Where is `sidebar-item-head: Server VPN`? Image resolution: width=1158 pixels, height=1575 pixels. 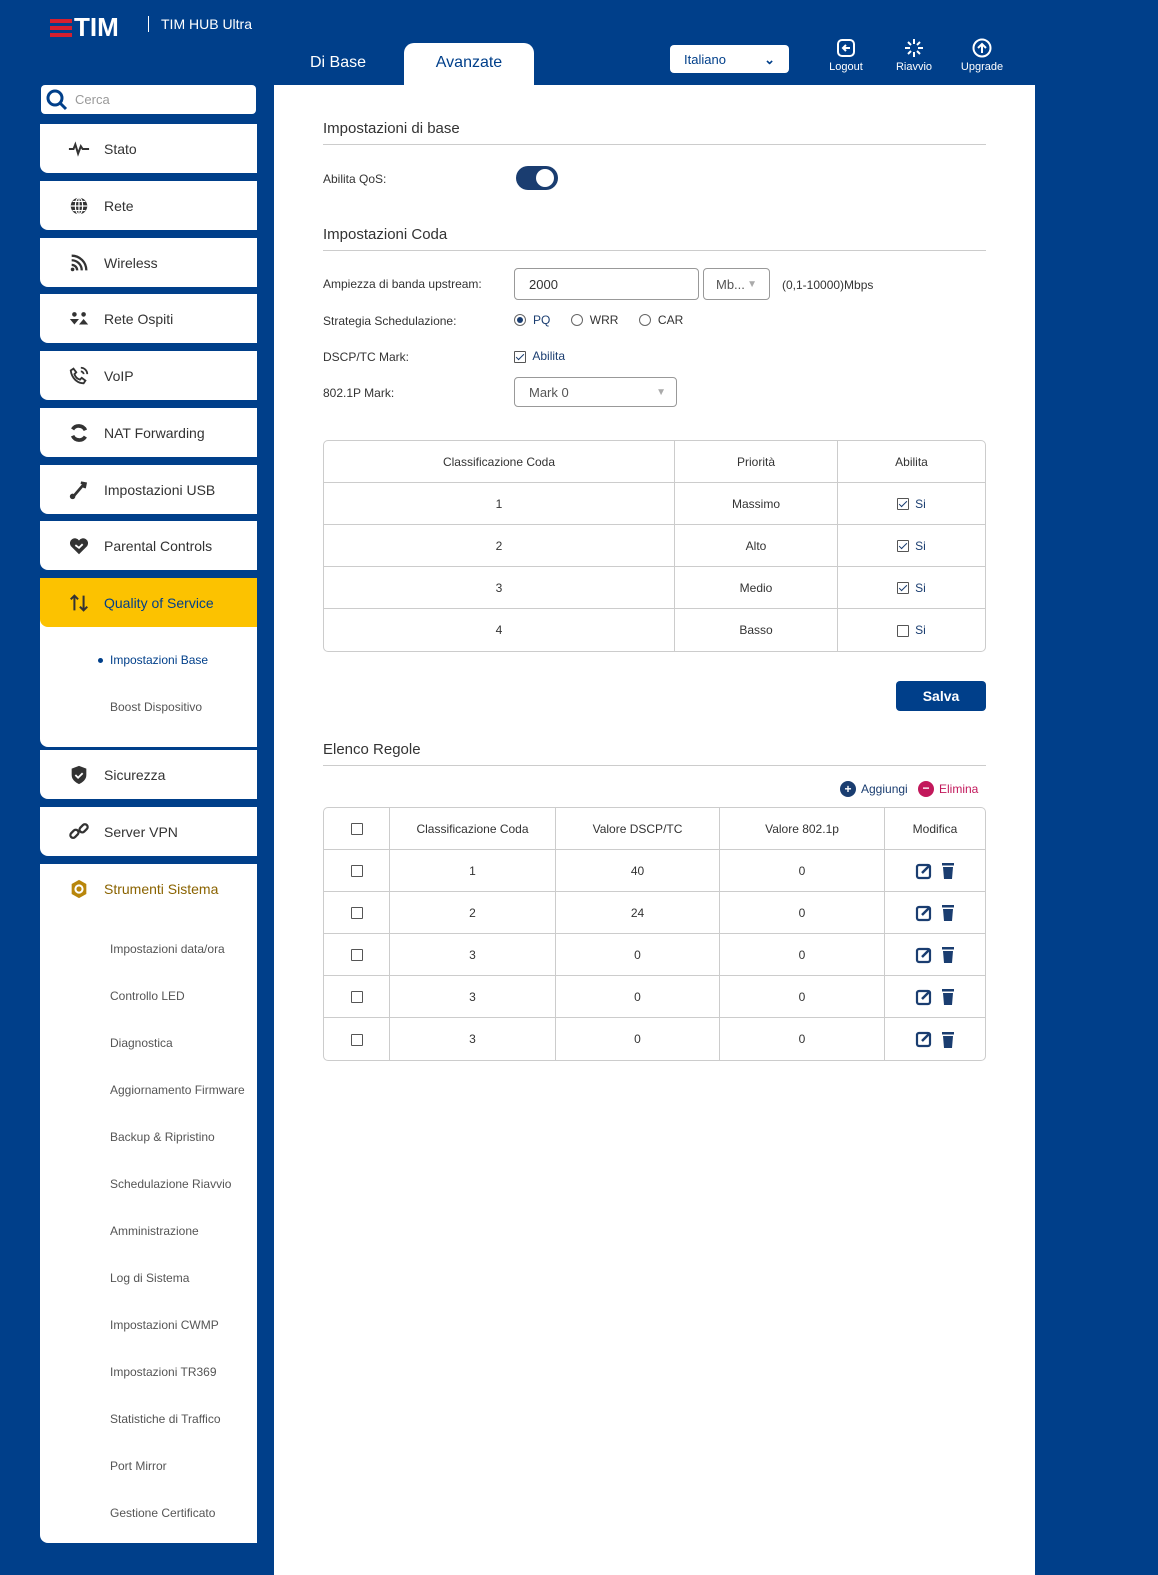
sidebar-item-head: Server VPN is located at coordinates (148, 831).